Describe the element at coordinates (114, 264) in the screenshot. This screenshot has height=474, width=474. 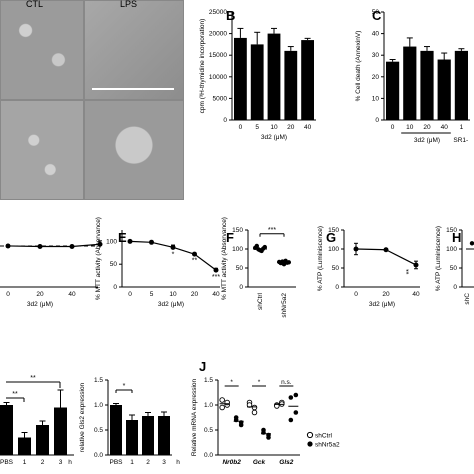
I see `panel-e-y-tick-label: 50` at that location.